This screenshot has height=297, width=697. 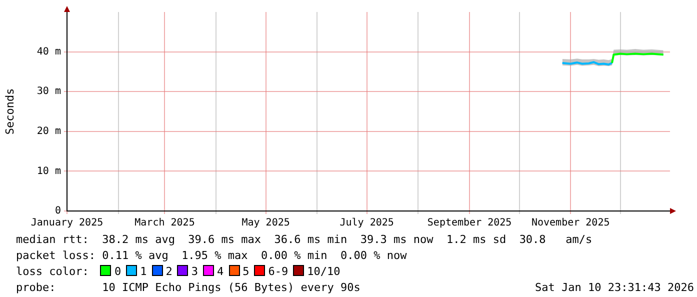 What do you see at coordinates (53, 271) in the screenshot?
I see `legend-title: loss color:` at bounding box center [53, 271].